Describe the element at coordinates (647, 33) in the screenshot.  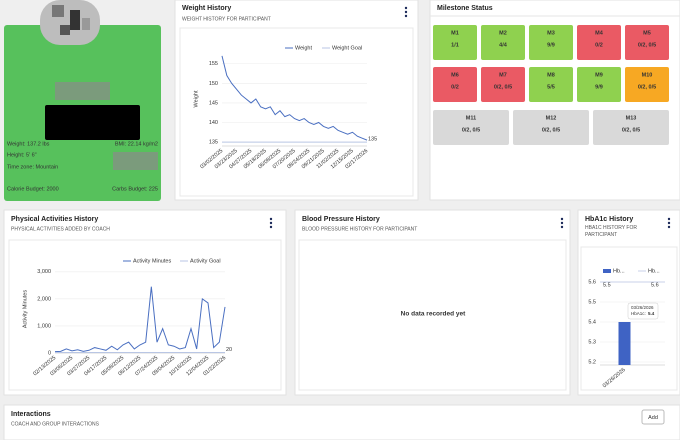
I see `milestone-name: M5` at that location.